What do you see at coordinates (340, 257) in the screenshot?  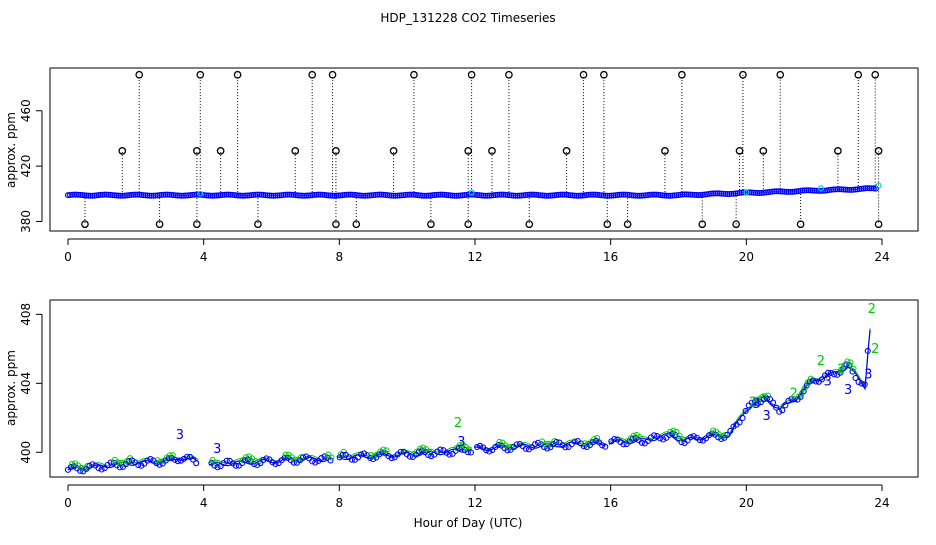 I see `x-tick-label: 8` at bounding box center [340, 257].